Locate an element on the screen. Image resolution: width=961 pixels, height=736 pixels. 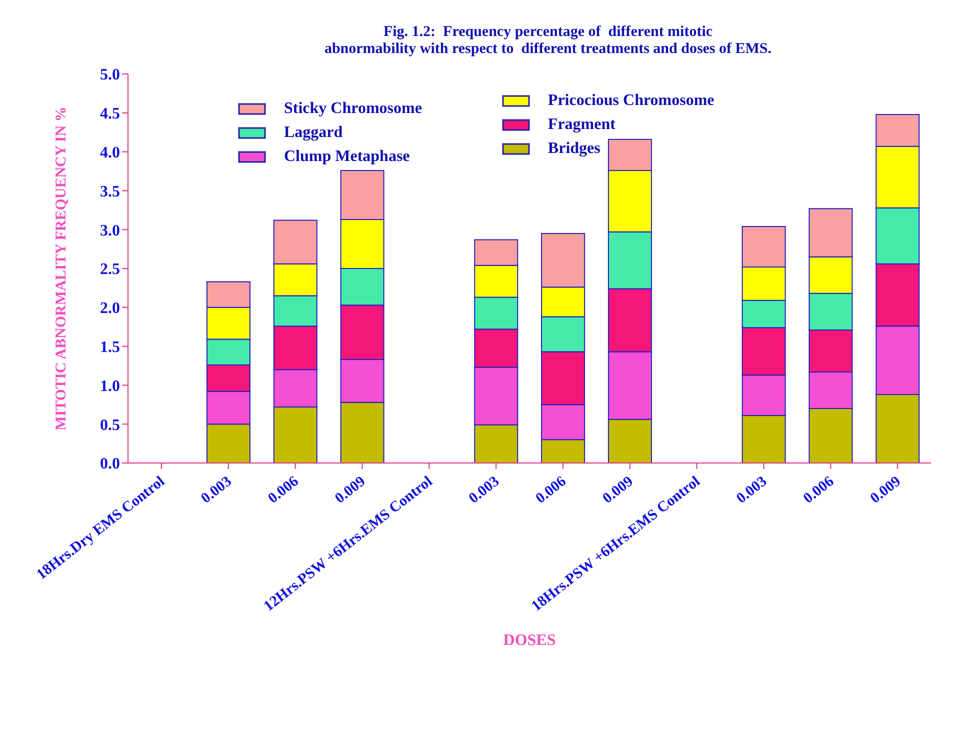
legend-label: Pricocious Chromosome is located at coordinates (631, 101).